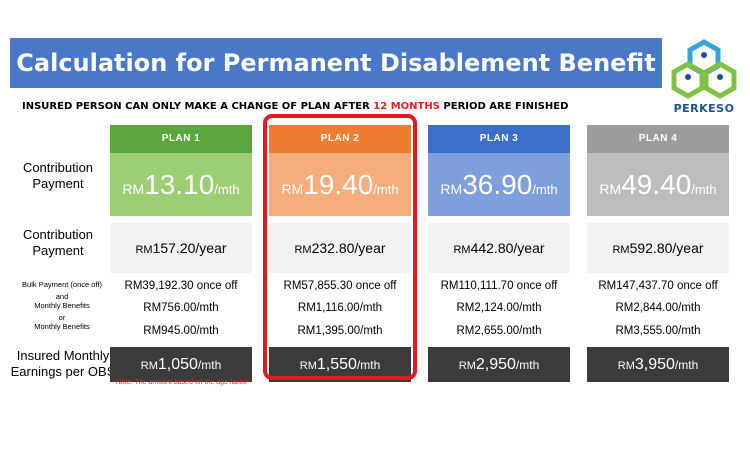  What do you see at coordinates (181, 286) in the screenshot?
I see `plan-bulk-payment: RM39,192.30 once off` at bounding box center [181, 286].